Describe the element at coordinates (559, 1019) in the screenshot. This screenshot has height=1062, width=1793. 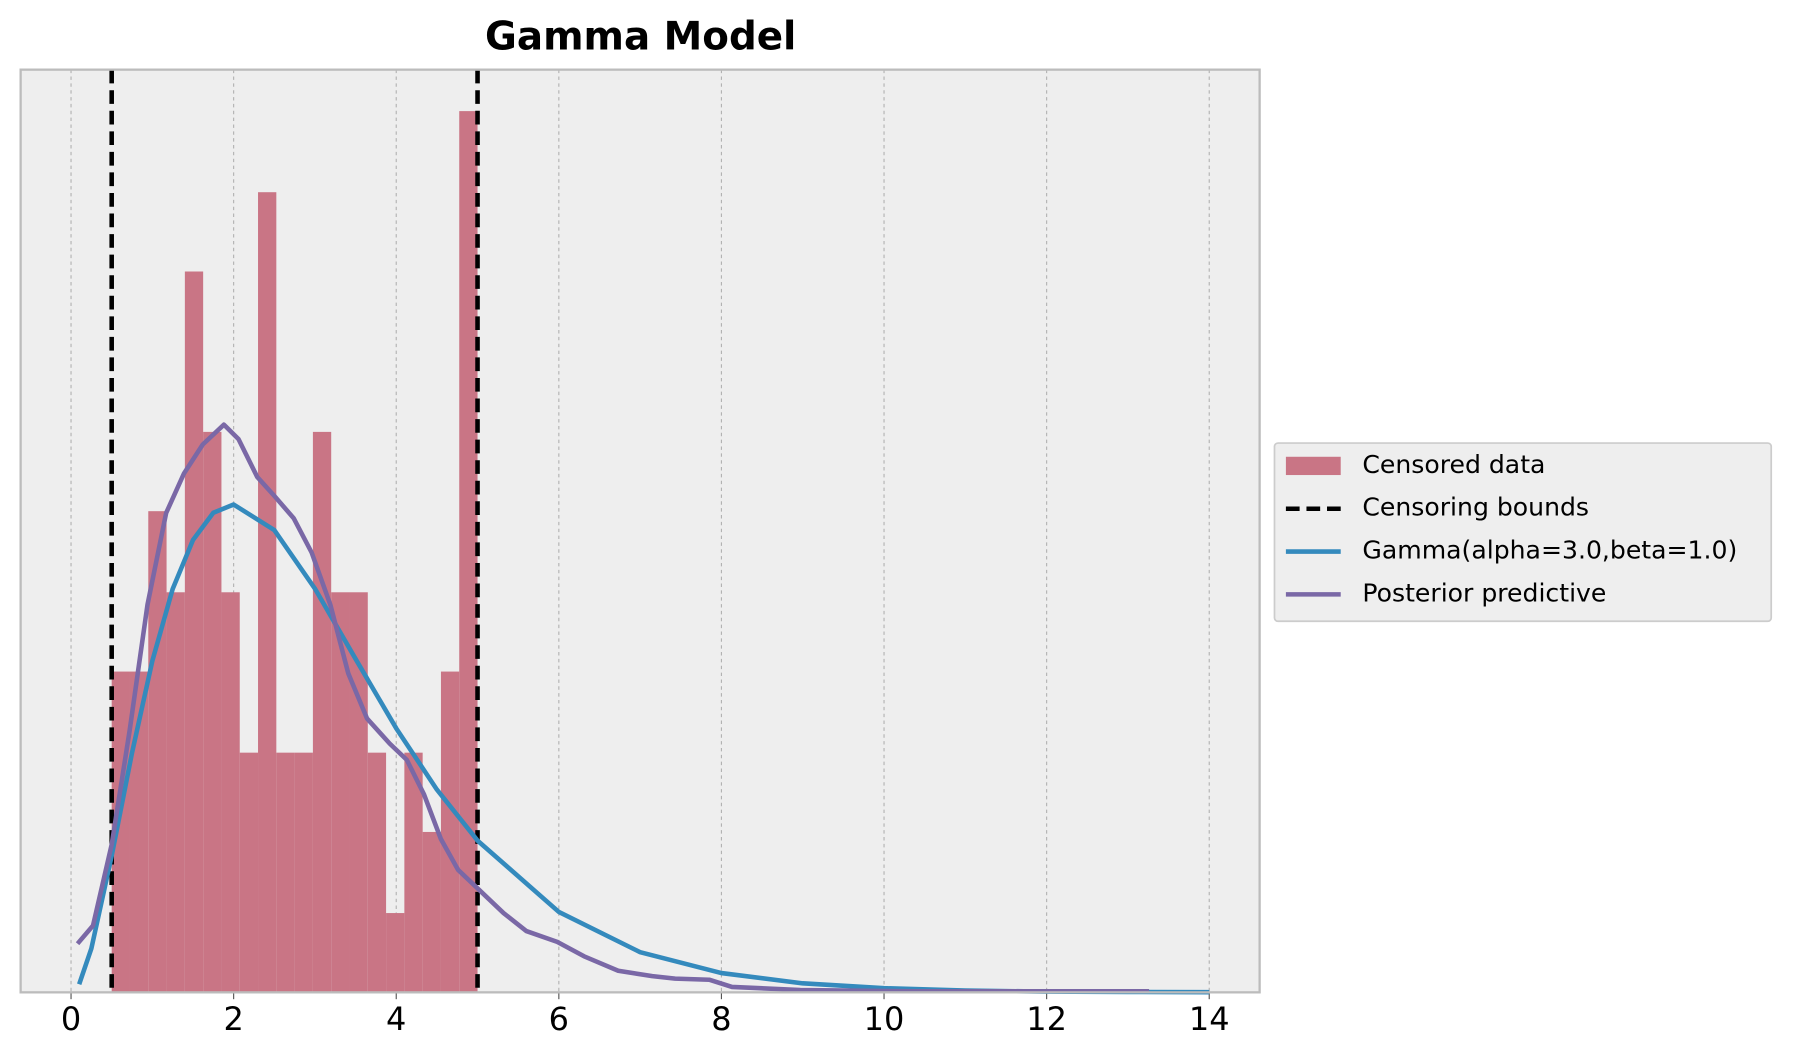
I see `x-tick-label: 6` at that location.